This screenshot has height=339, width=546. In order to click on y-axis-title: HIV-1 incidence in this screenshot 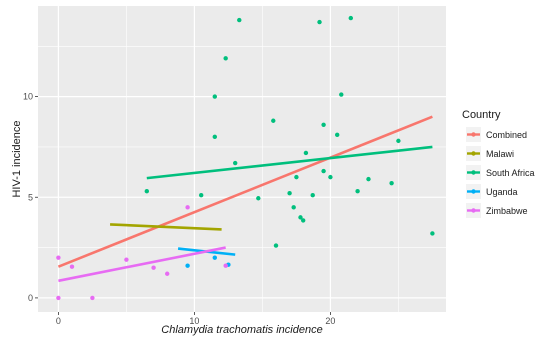, I will do `click(17, 158)`.